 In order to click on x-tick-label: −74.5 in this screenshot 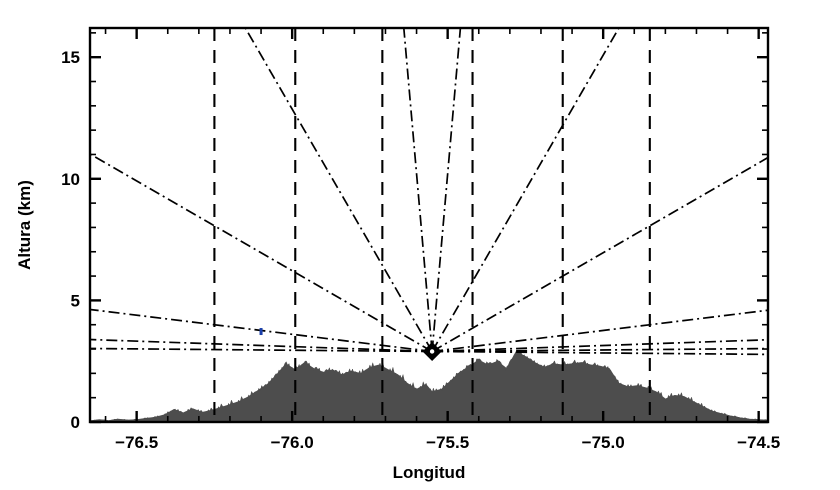, I will do `click(758, 442)`.